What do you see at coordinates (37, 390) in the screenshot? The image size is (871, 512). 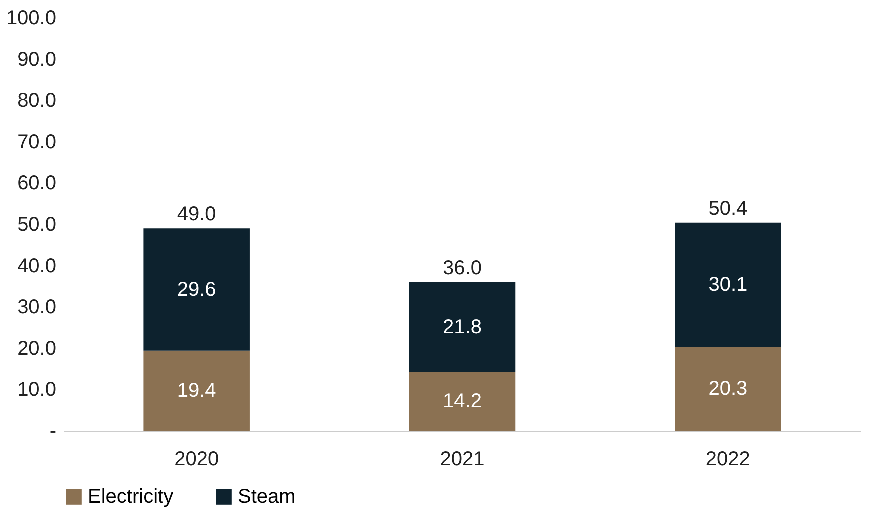 I see `y-tick-label: 10.0` at bounding box center [37, 390].